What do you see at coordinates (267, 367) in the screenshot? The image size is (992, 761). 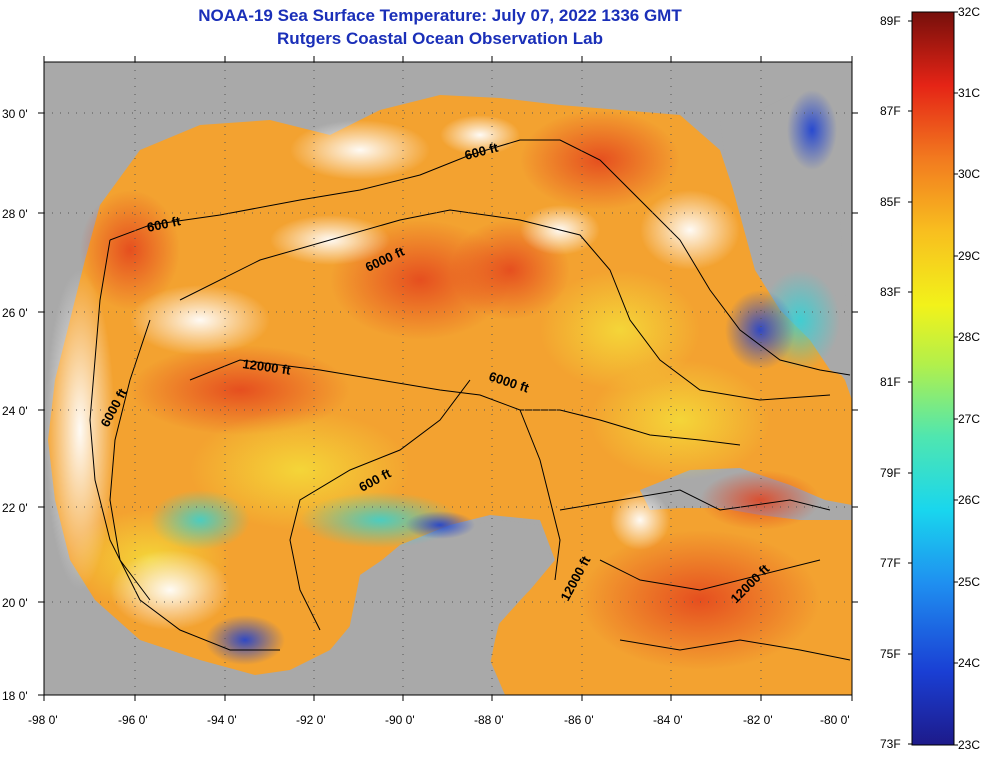 I see `contour-label: 12000 ft` at bounding box center [267, 367].